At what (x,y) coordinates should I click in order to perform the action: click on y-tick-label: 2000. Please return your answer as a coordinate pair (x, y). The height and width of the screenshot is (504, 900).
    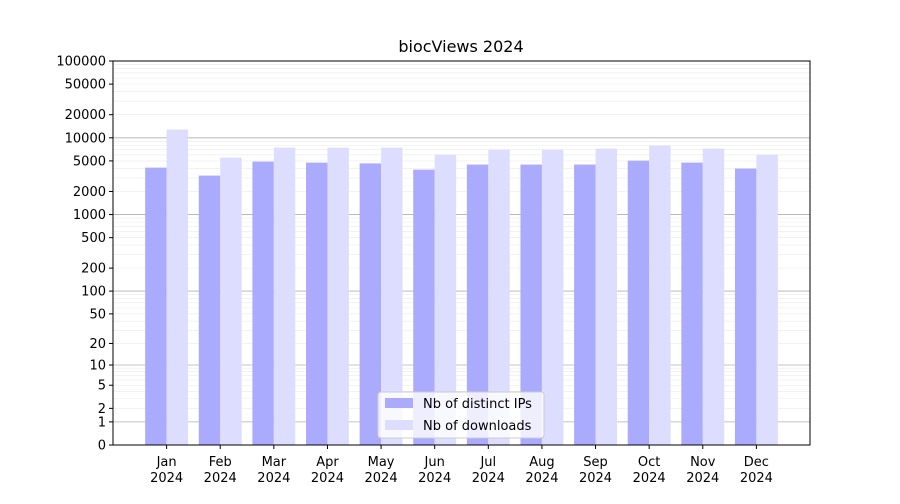
    Looking at the image, I should click on (89, 192).